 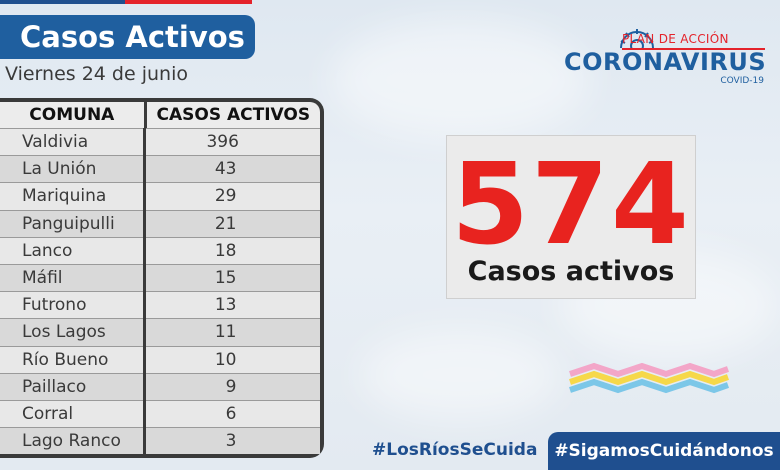 What do you see at coordinates (72, 386) in the screenshot?
I see `comuna-cell: Paillaco` at bounding box center [72, 386].